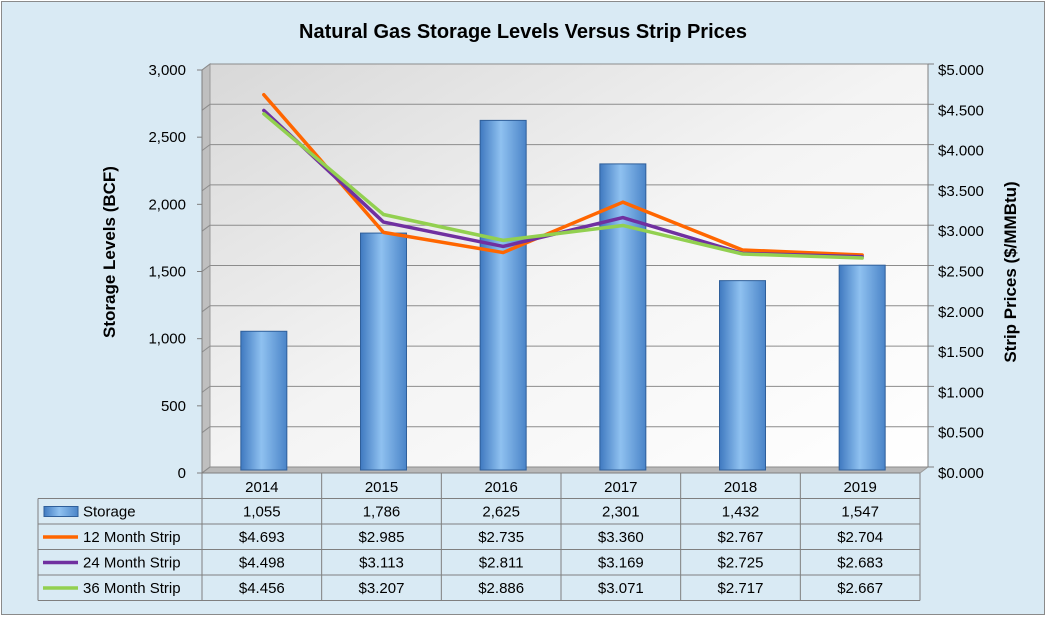 The height and width of the screenshot is (618, 1048). What do you see at coordinates (264, 400) in the screenshot?
I see `bar-2014` at bounding box center [264, 400].